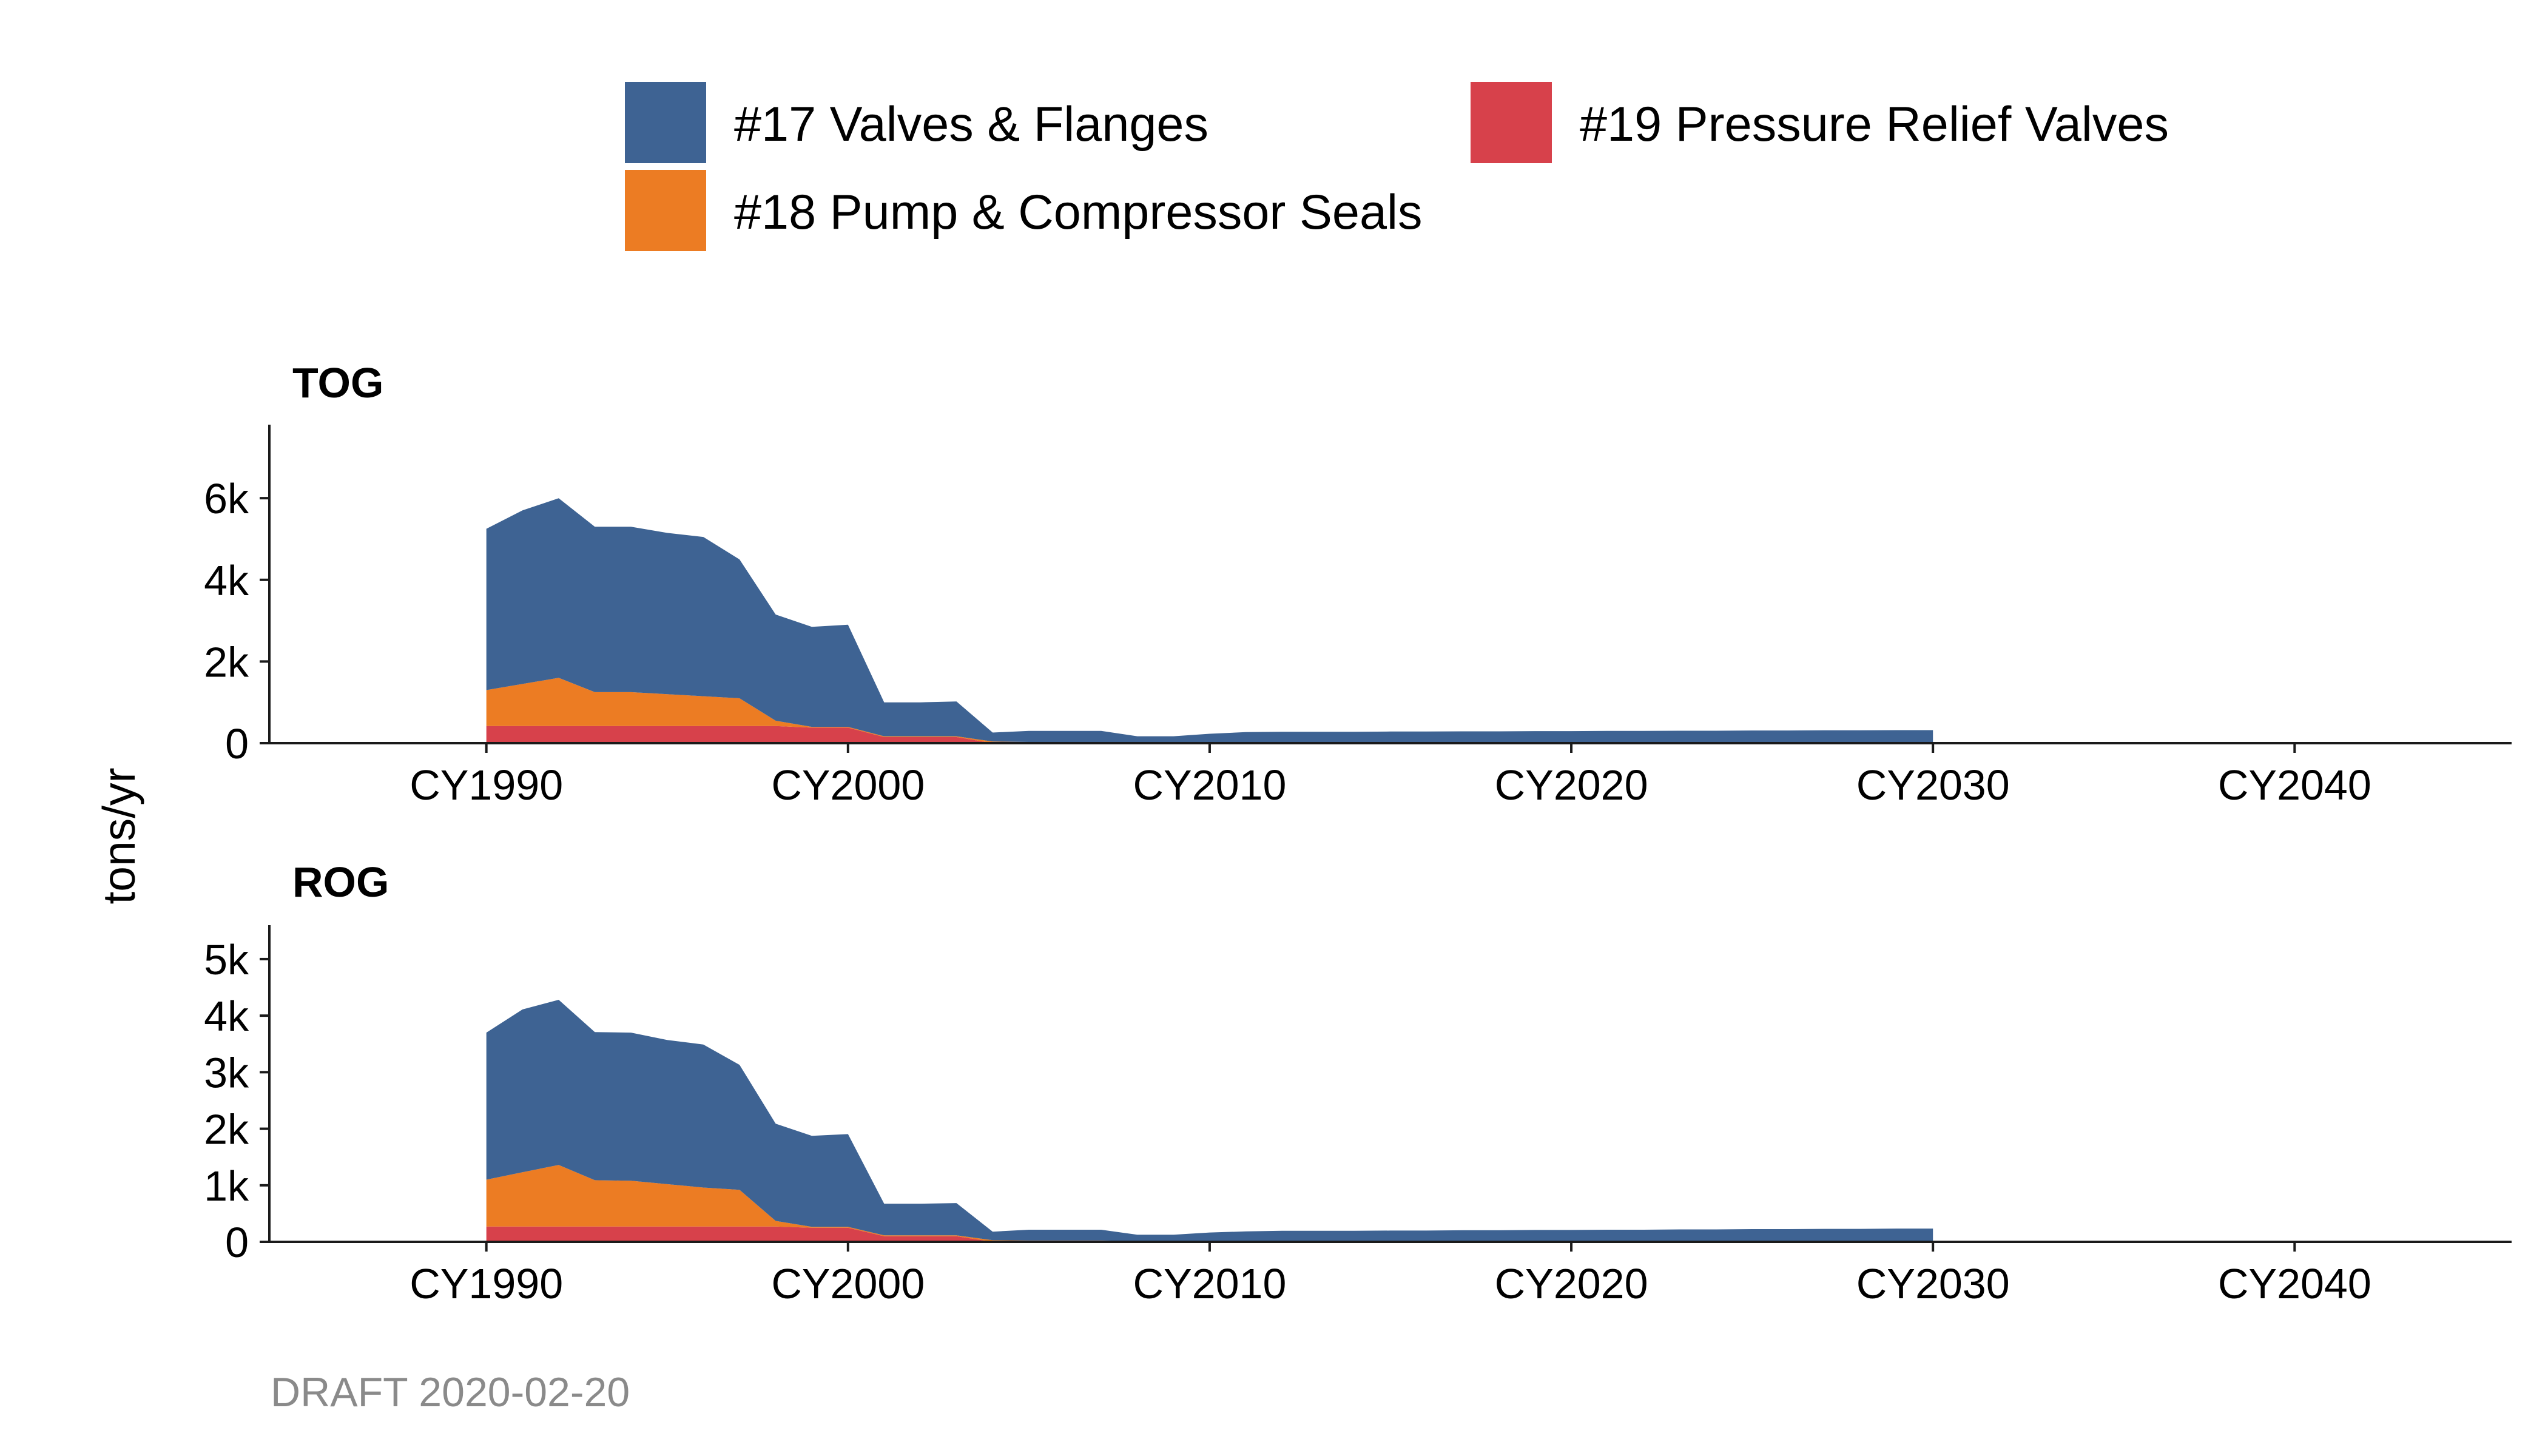  Describe the element at coordinates (1209, 1283) in the screenshot. I see `rog-x-tick-label: CY2010` at that location.